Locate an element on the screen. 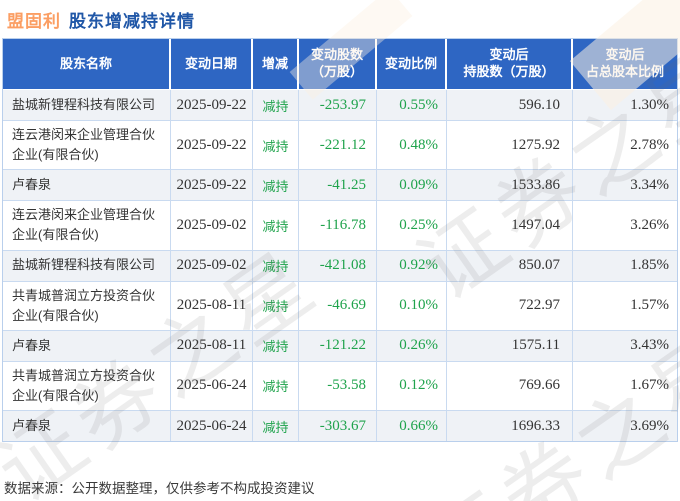  cell-after-ratio: 3.34% is located at coordinates (649, 184).